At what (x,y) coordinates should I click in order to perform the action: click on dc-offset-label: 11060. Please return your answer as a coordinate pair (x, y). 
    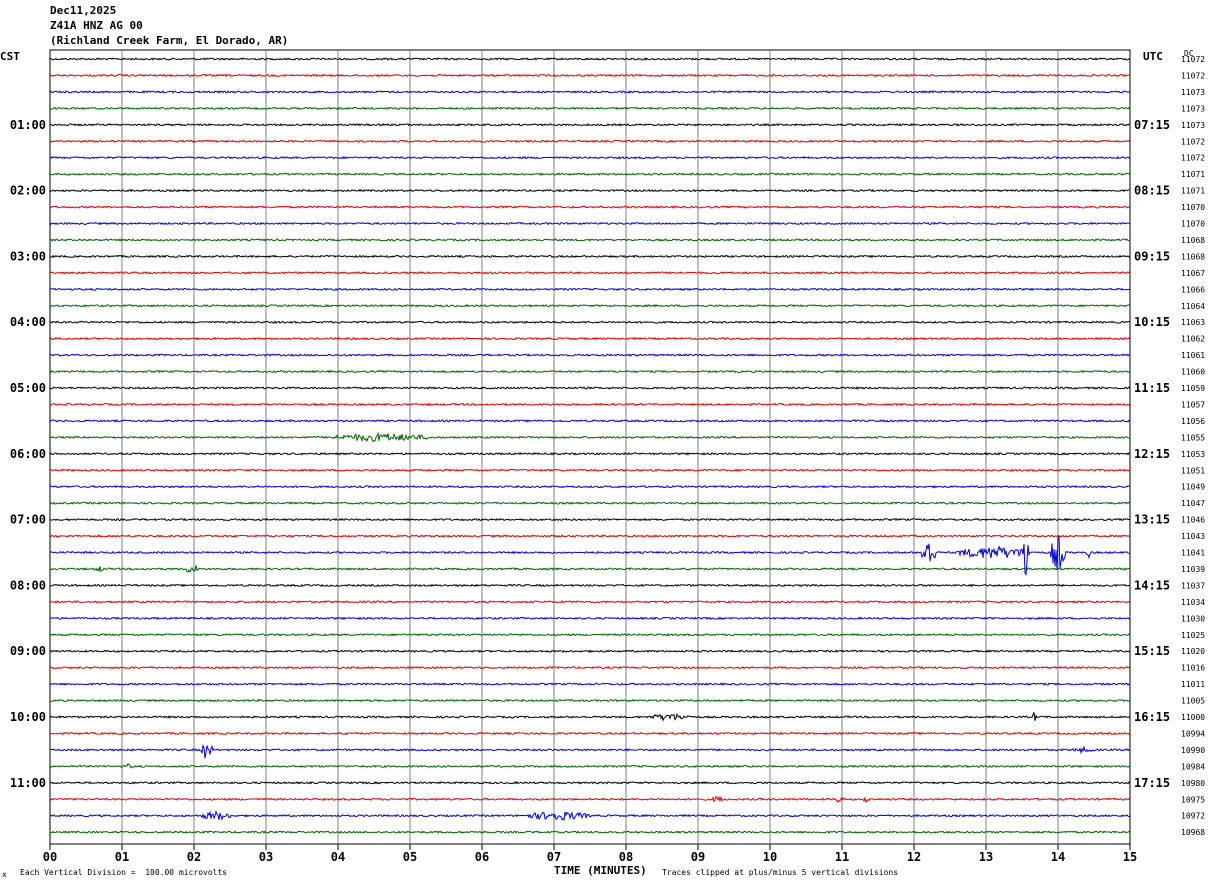
    Looking at the image, I should click on (1193, 372).